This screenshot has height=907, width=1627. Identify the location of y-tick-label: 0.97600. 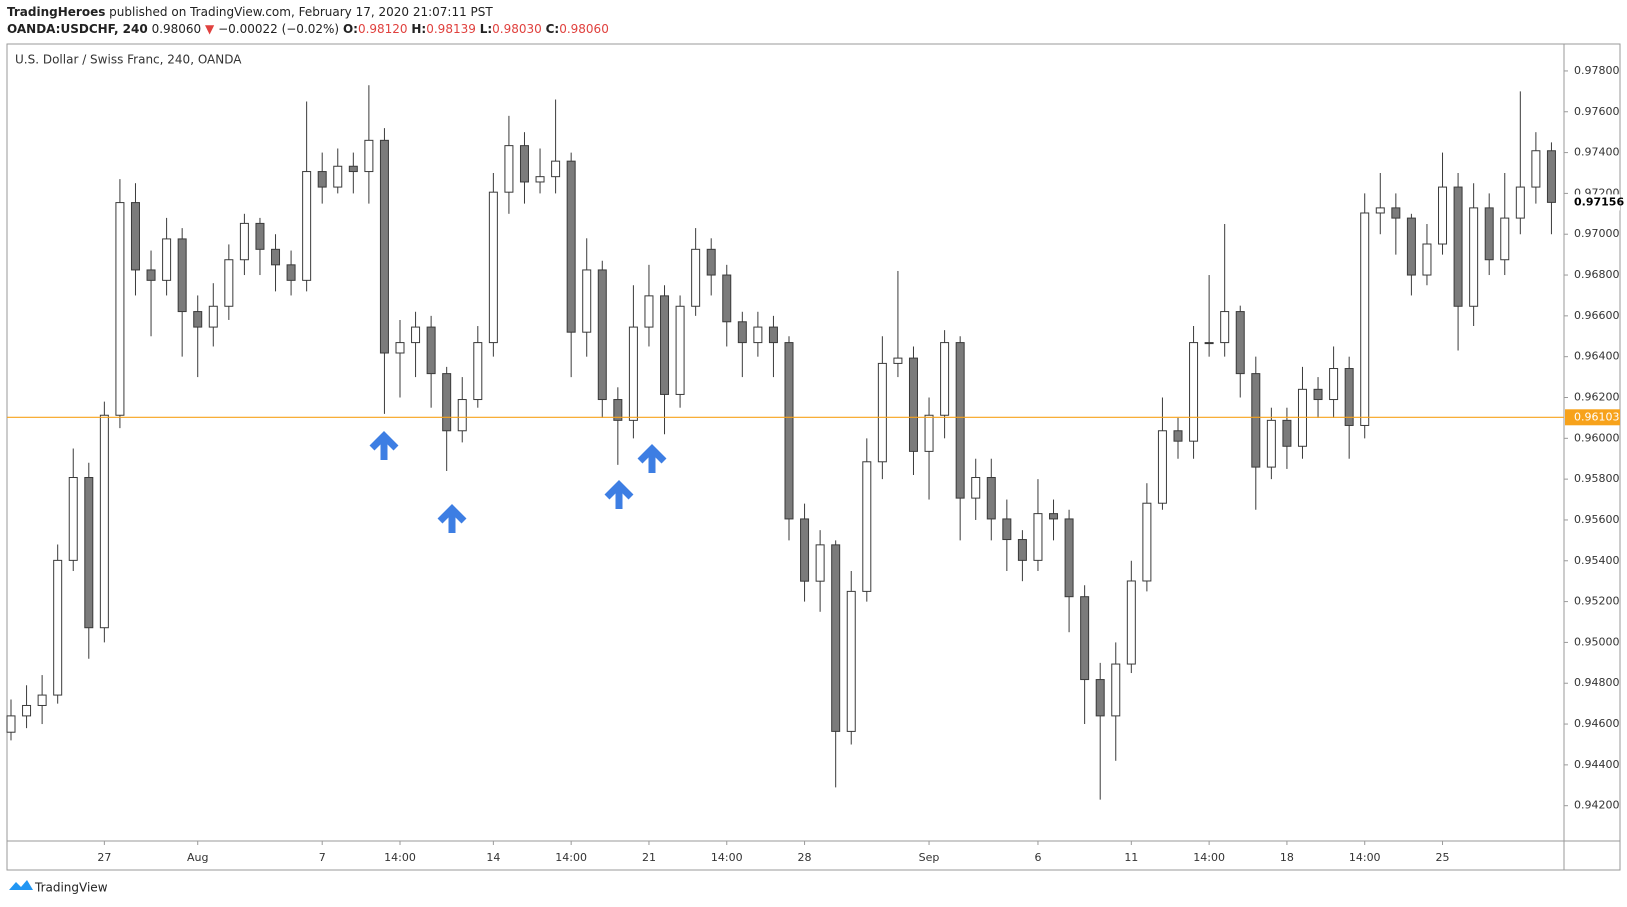
(1597, 111).